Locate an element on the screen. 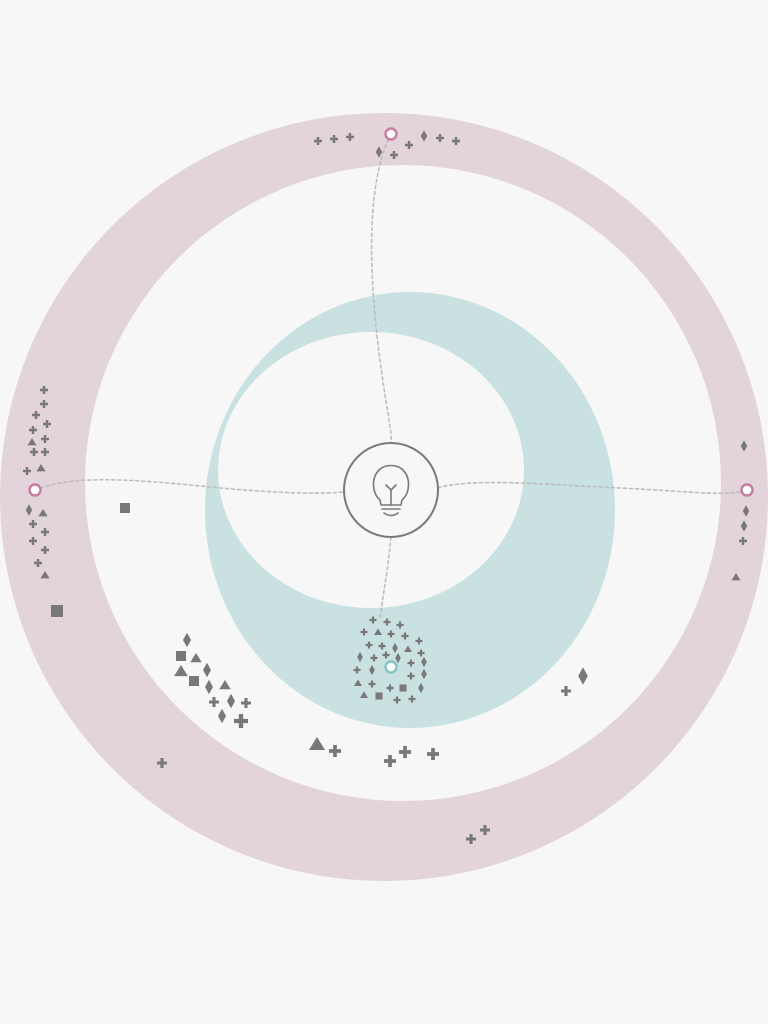 The image size is (768, 1024). path-right is located at coordinates (592, 488).